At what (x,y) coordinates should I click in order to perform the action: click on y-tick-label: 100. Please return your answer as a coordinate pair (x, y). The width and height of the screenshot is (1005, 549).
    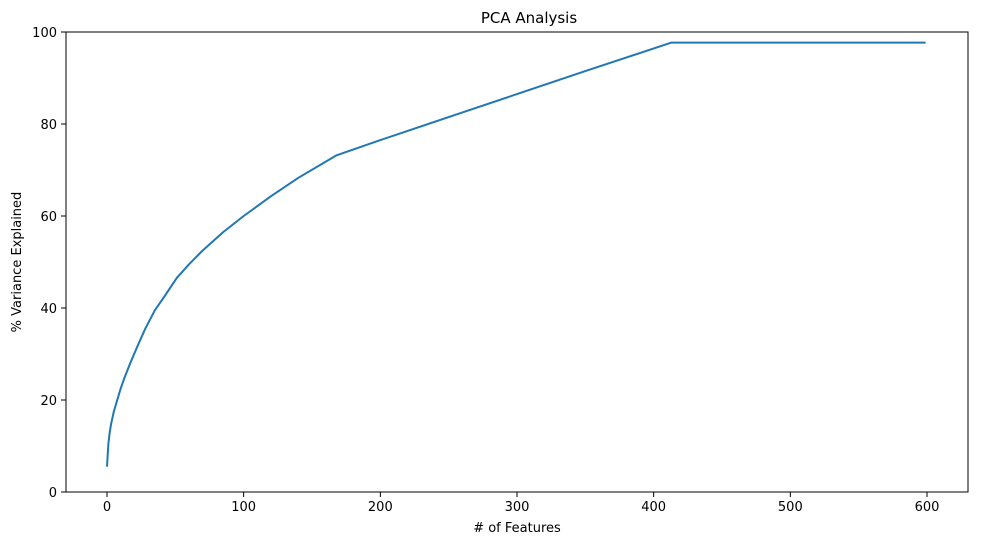
    Looking at the image, I should click on (44, 33).